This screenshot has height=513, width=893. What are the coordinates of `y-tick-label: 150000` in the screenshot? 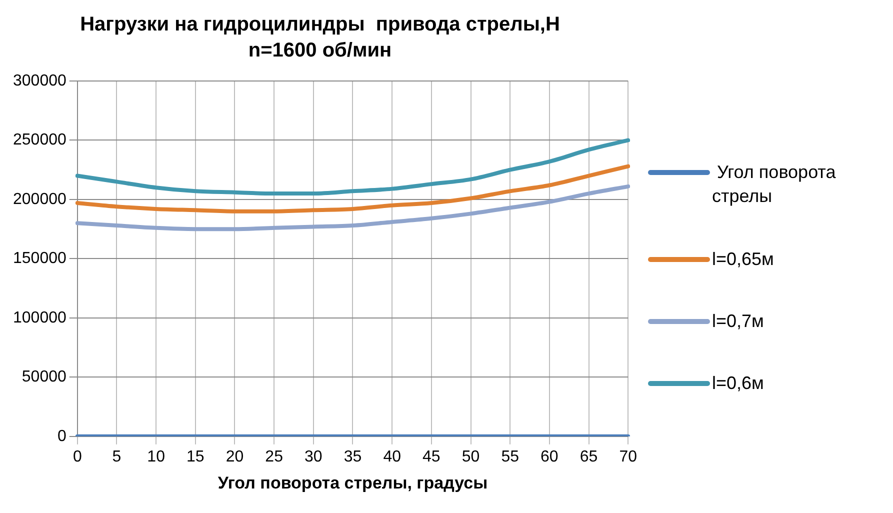 It's located at (39, 259).